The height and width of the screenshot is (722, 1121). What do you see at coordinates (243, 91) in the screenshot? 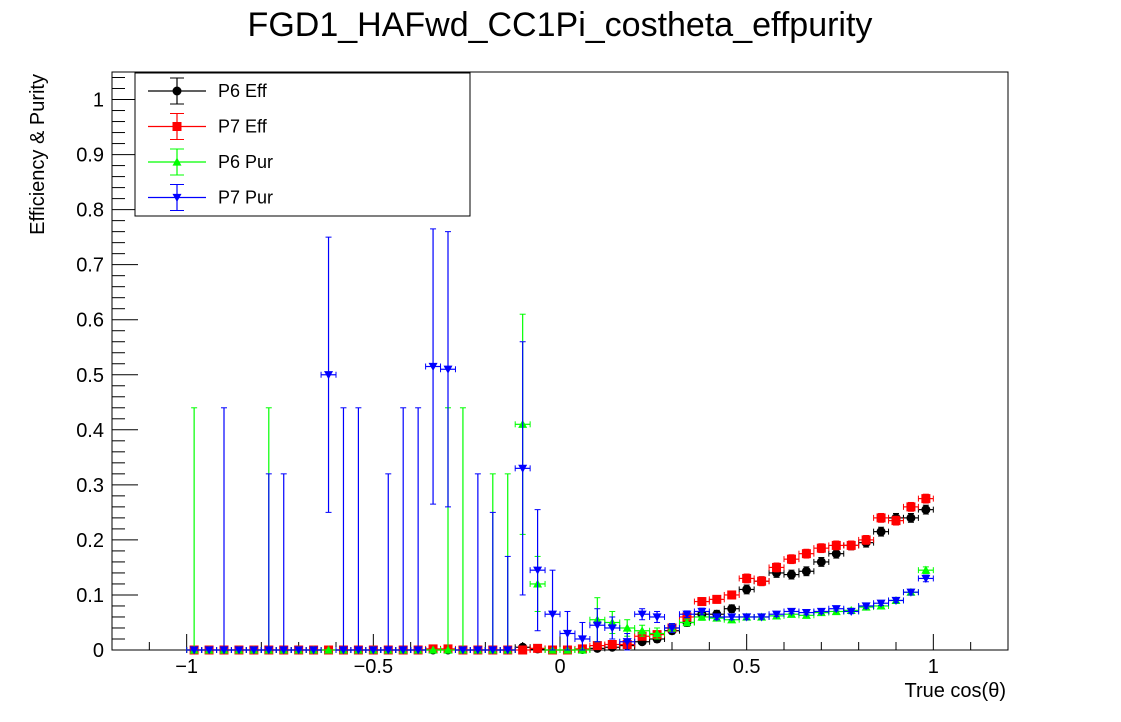
I see `legend-label: P6 Eff` at bounding box center [243, 91].